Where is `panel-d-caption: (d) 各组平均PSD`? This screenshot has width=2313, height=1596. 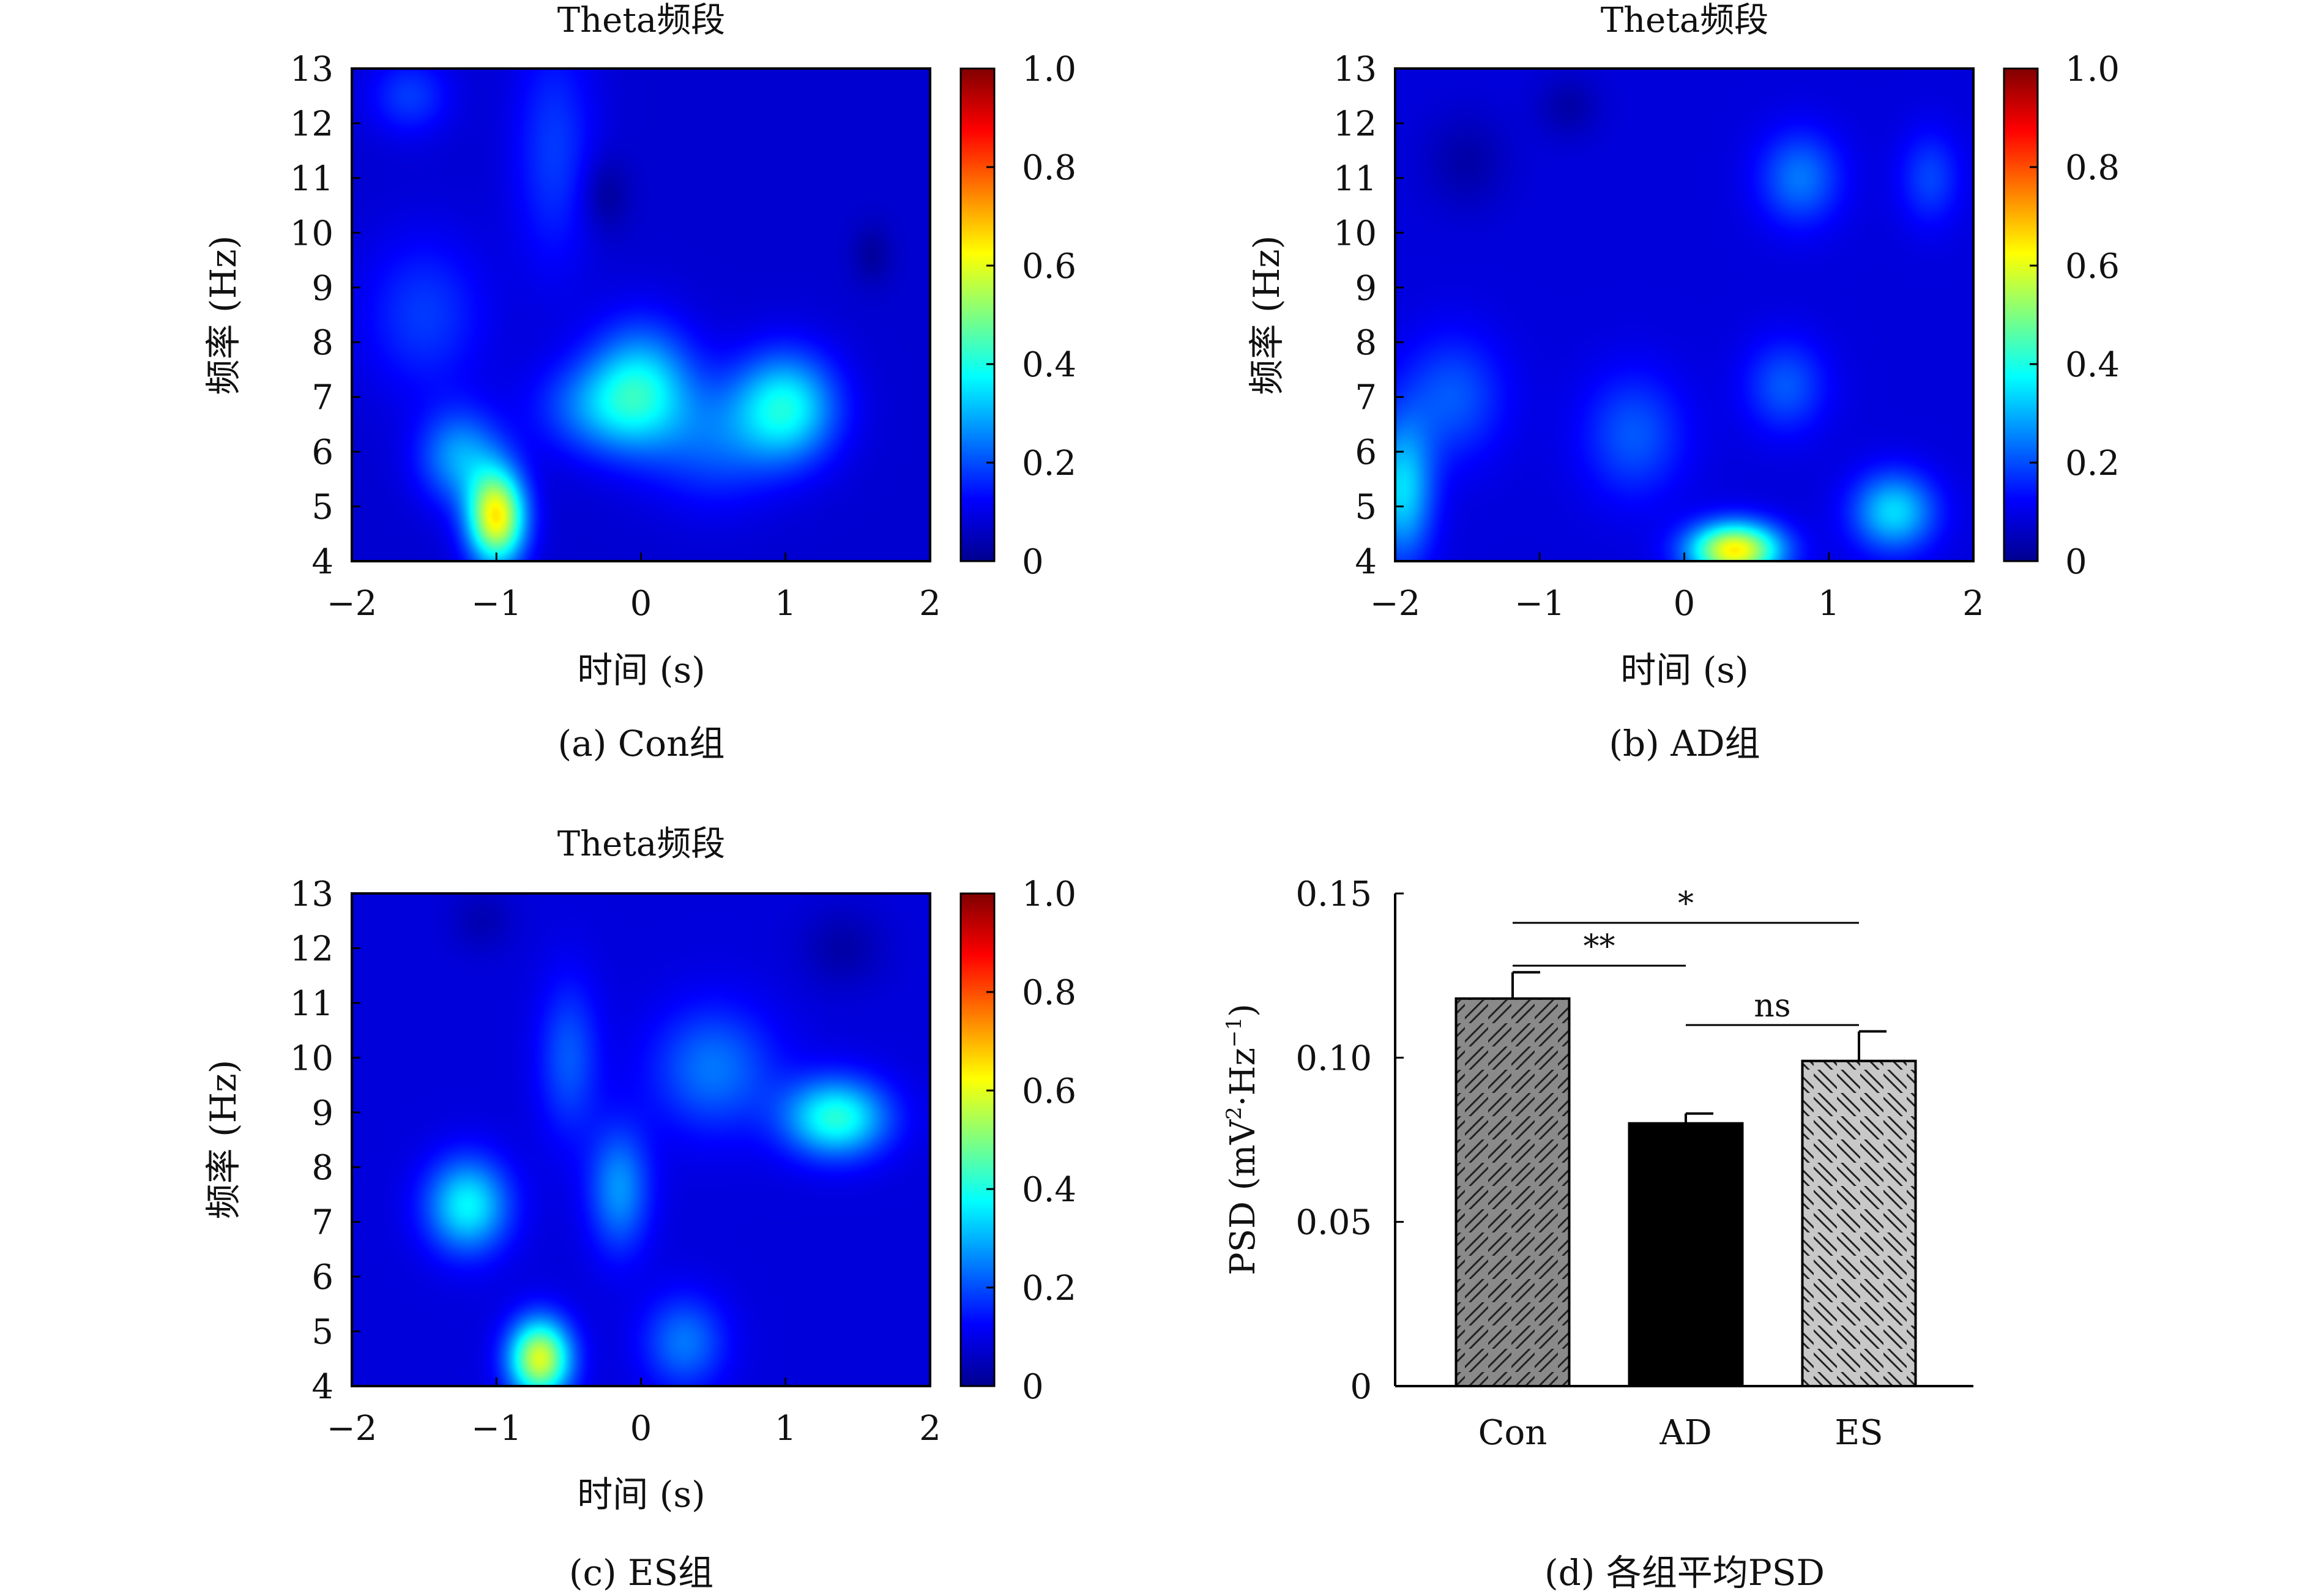
panel-d-caption: (d) 各组平均PSD is located at coordinates (1684, 1573).